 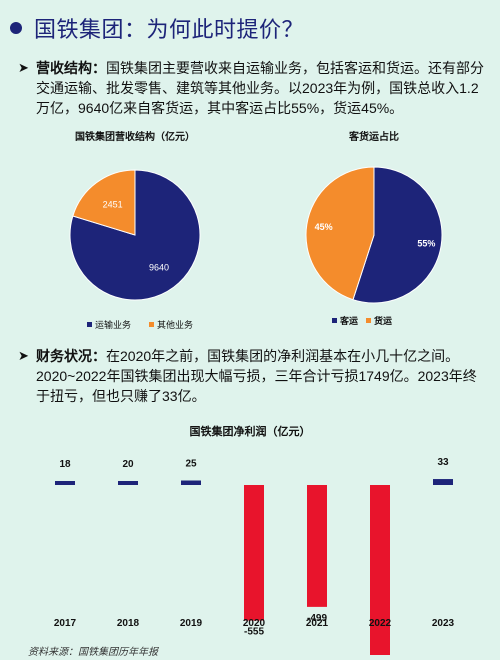 What do you see at coordinates (254, 623) in the screenshot?
I see `x-tick-label: 2020` at bounding box center [254, 623].